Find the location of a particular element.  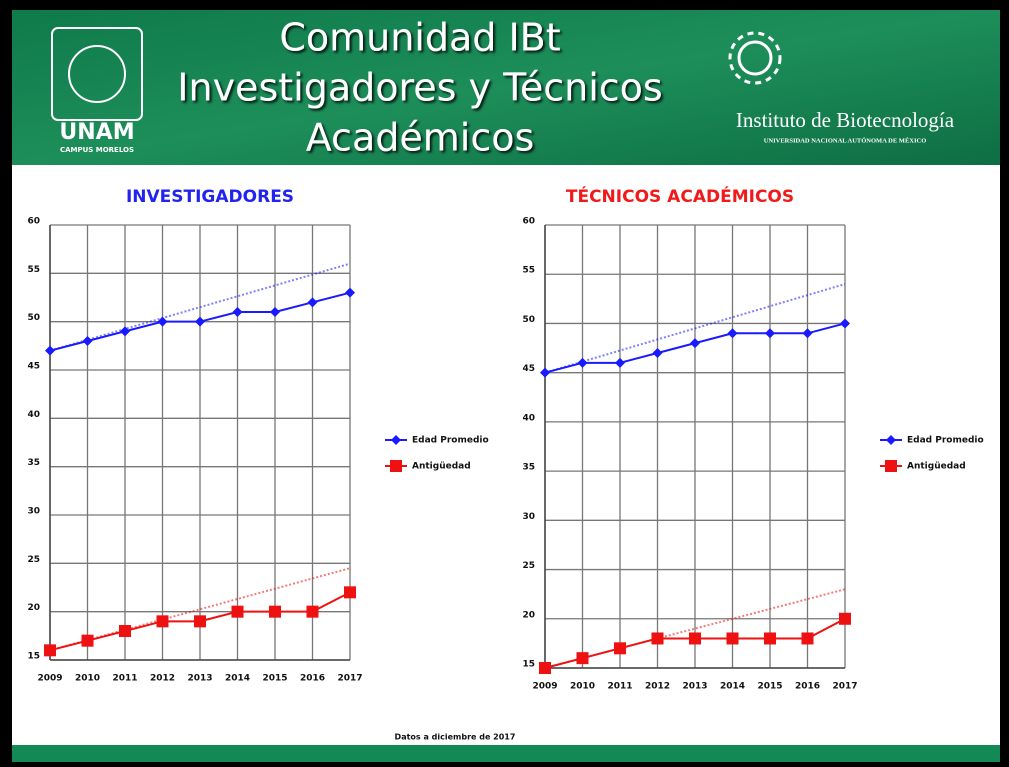

ibt-logo is located at coordinates (755, 58).